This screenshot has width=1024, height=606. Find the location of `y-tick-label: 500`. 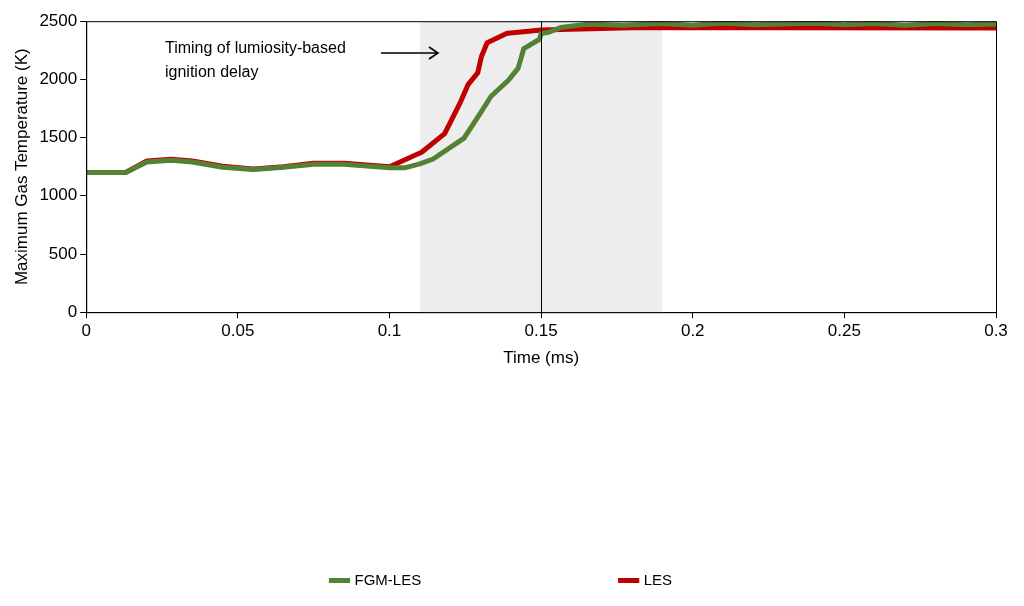

y-tick-label: 500 is located at coordinates (63, 253).